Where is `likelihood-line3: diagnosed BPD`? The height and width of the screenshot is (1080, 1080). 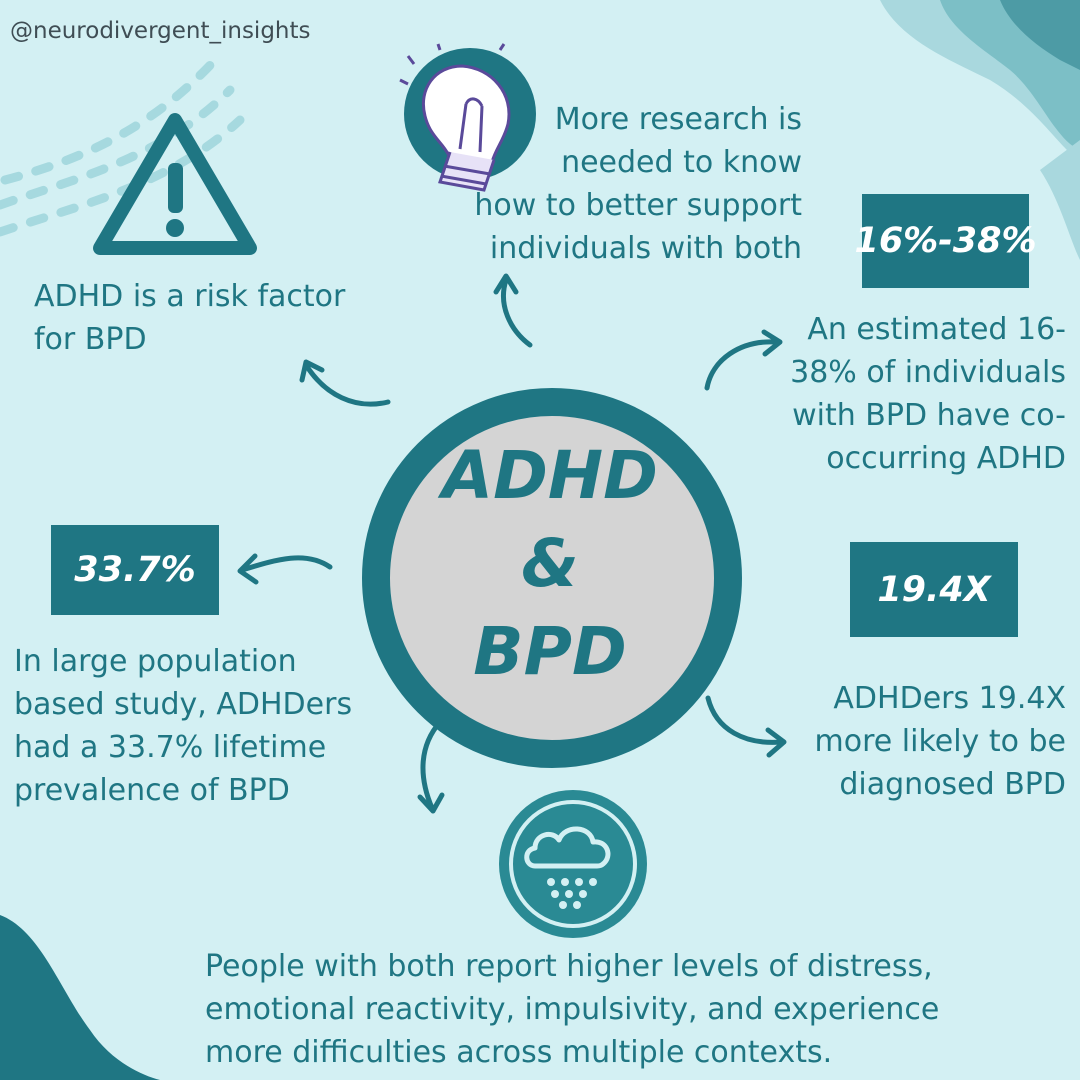
likelihood-line3: diagnosed BPD is located at coordinates (952, 784).